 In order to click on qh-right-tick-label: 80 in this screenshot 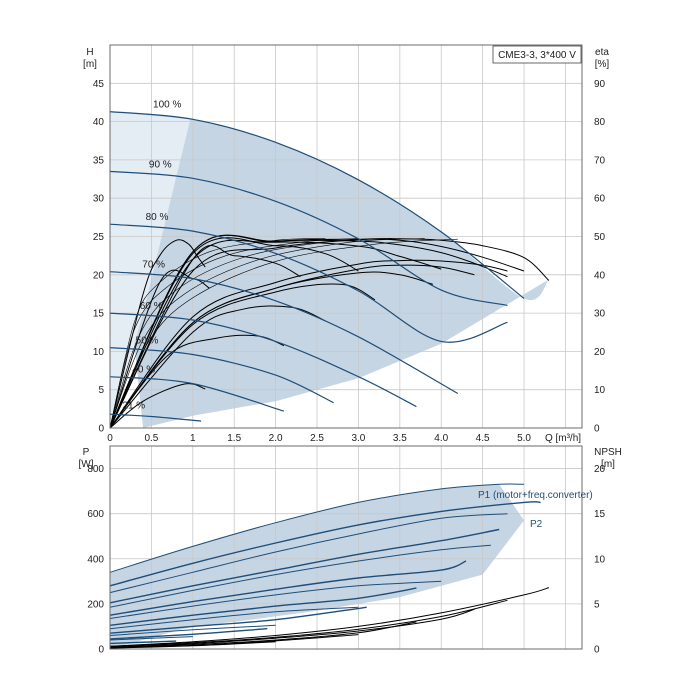, I will do `click(600, 122)`.